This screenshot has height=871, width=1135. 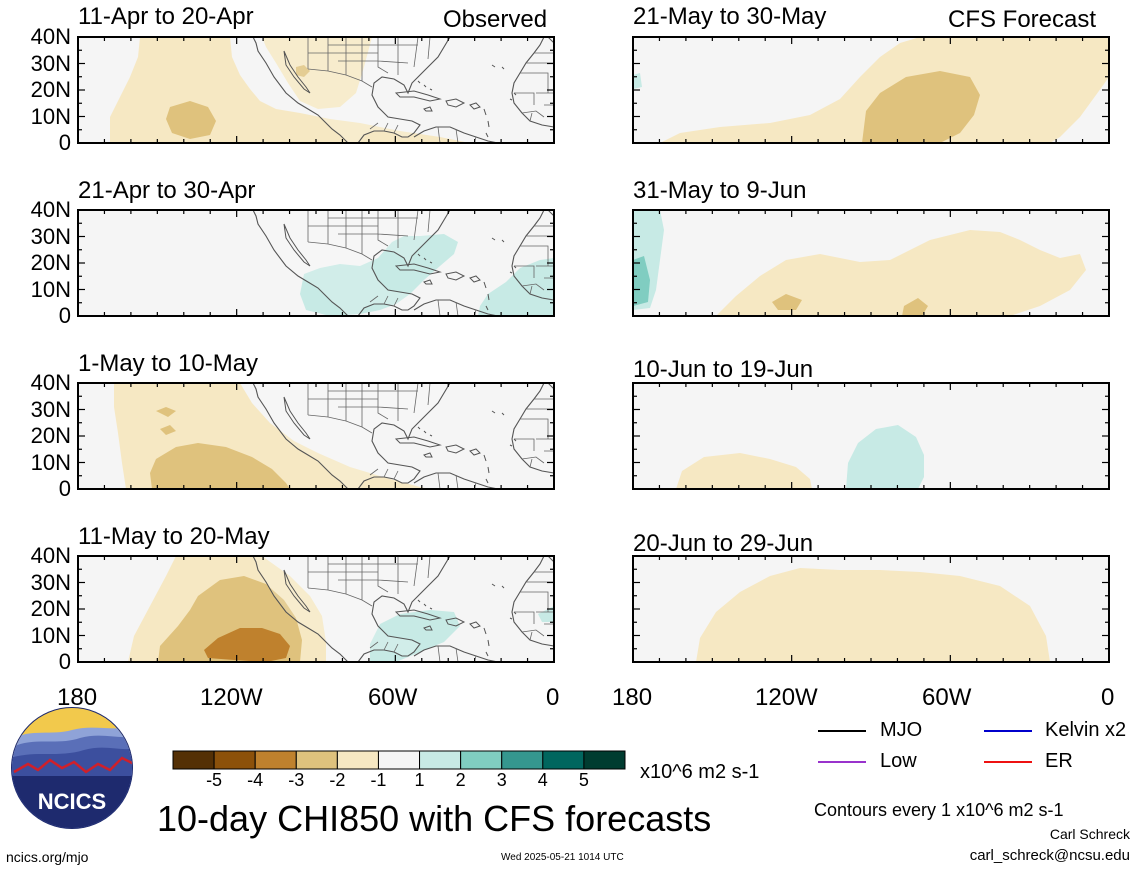 What do you see at coordinates (167, 190) in the screenshot?
I see `panel-title-2: 21-Apr to 30-Apr` at bounding box center [167, 190].